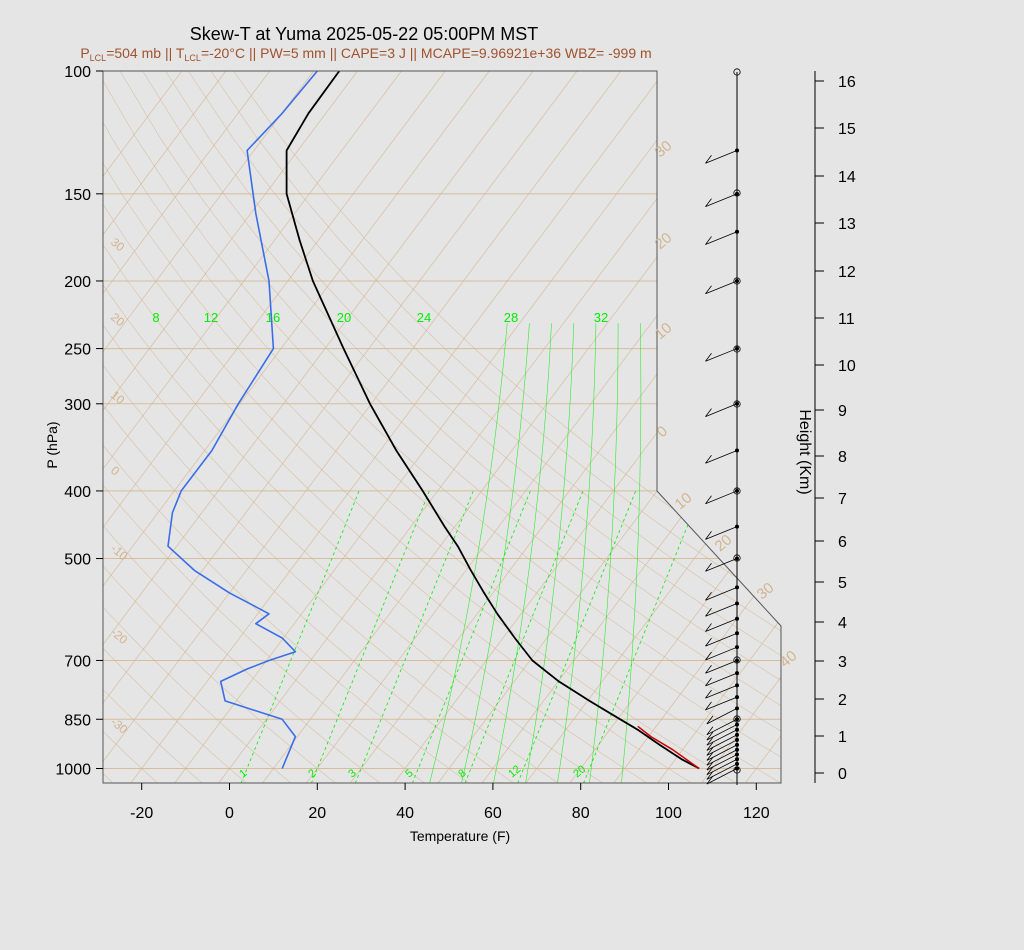 This screenshot has height=950, width=1024. I want to click on isotherm-label: -10, so click(119, 552).